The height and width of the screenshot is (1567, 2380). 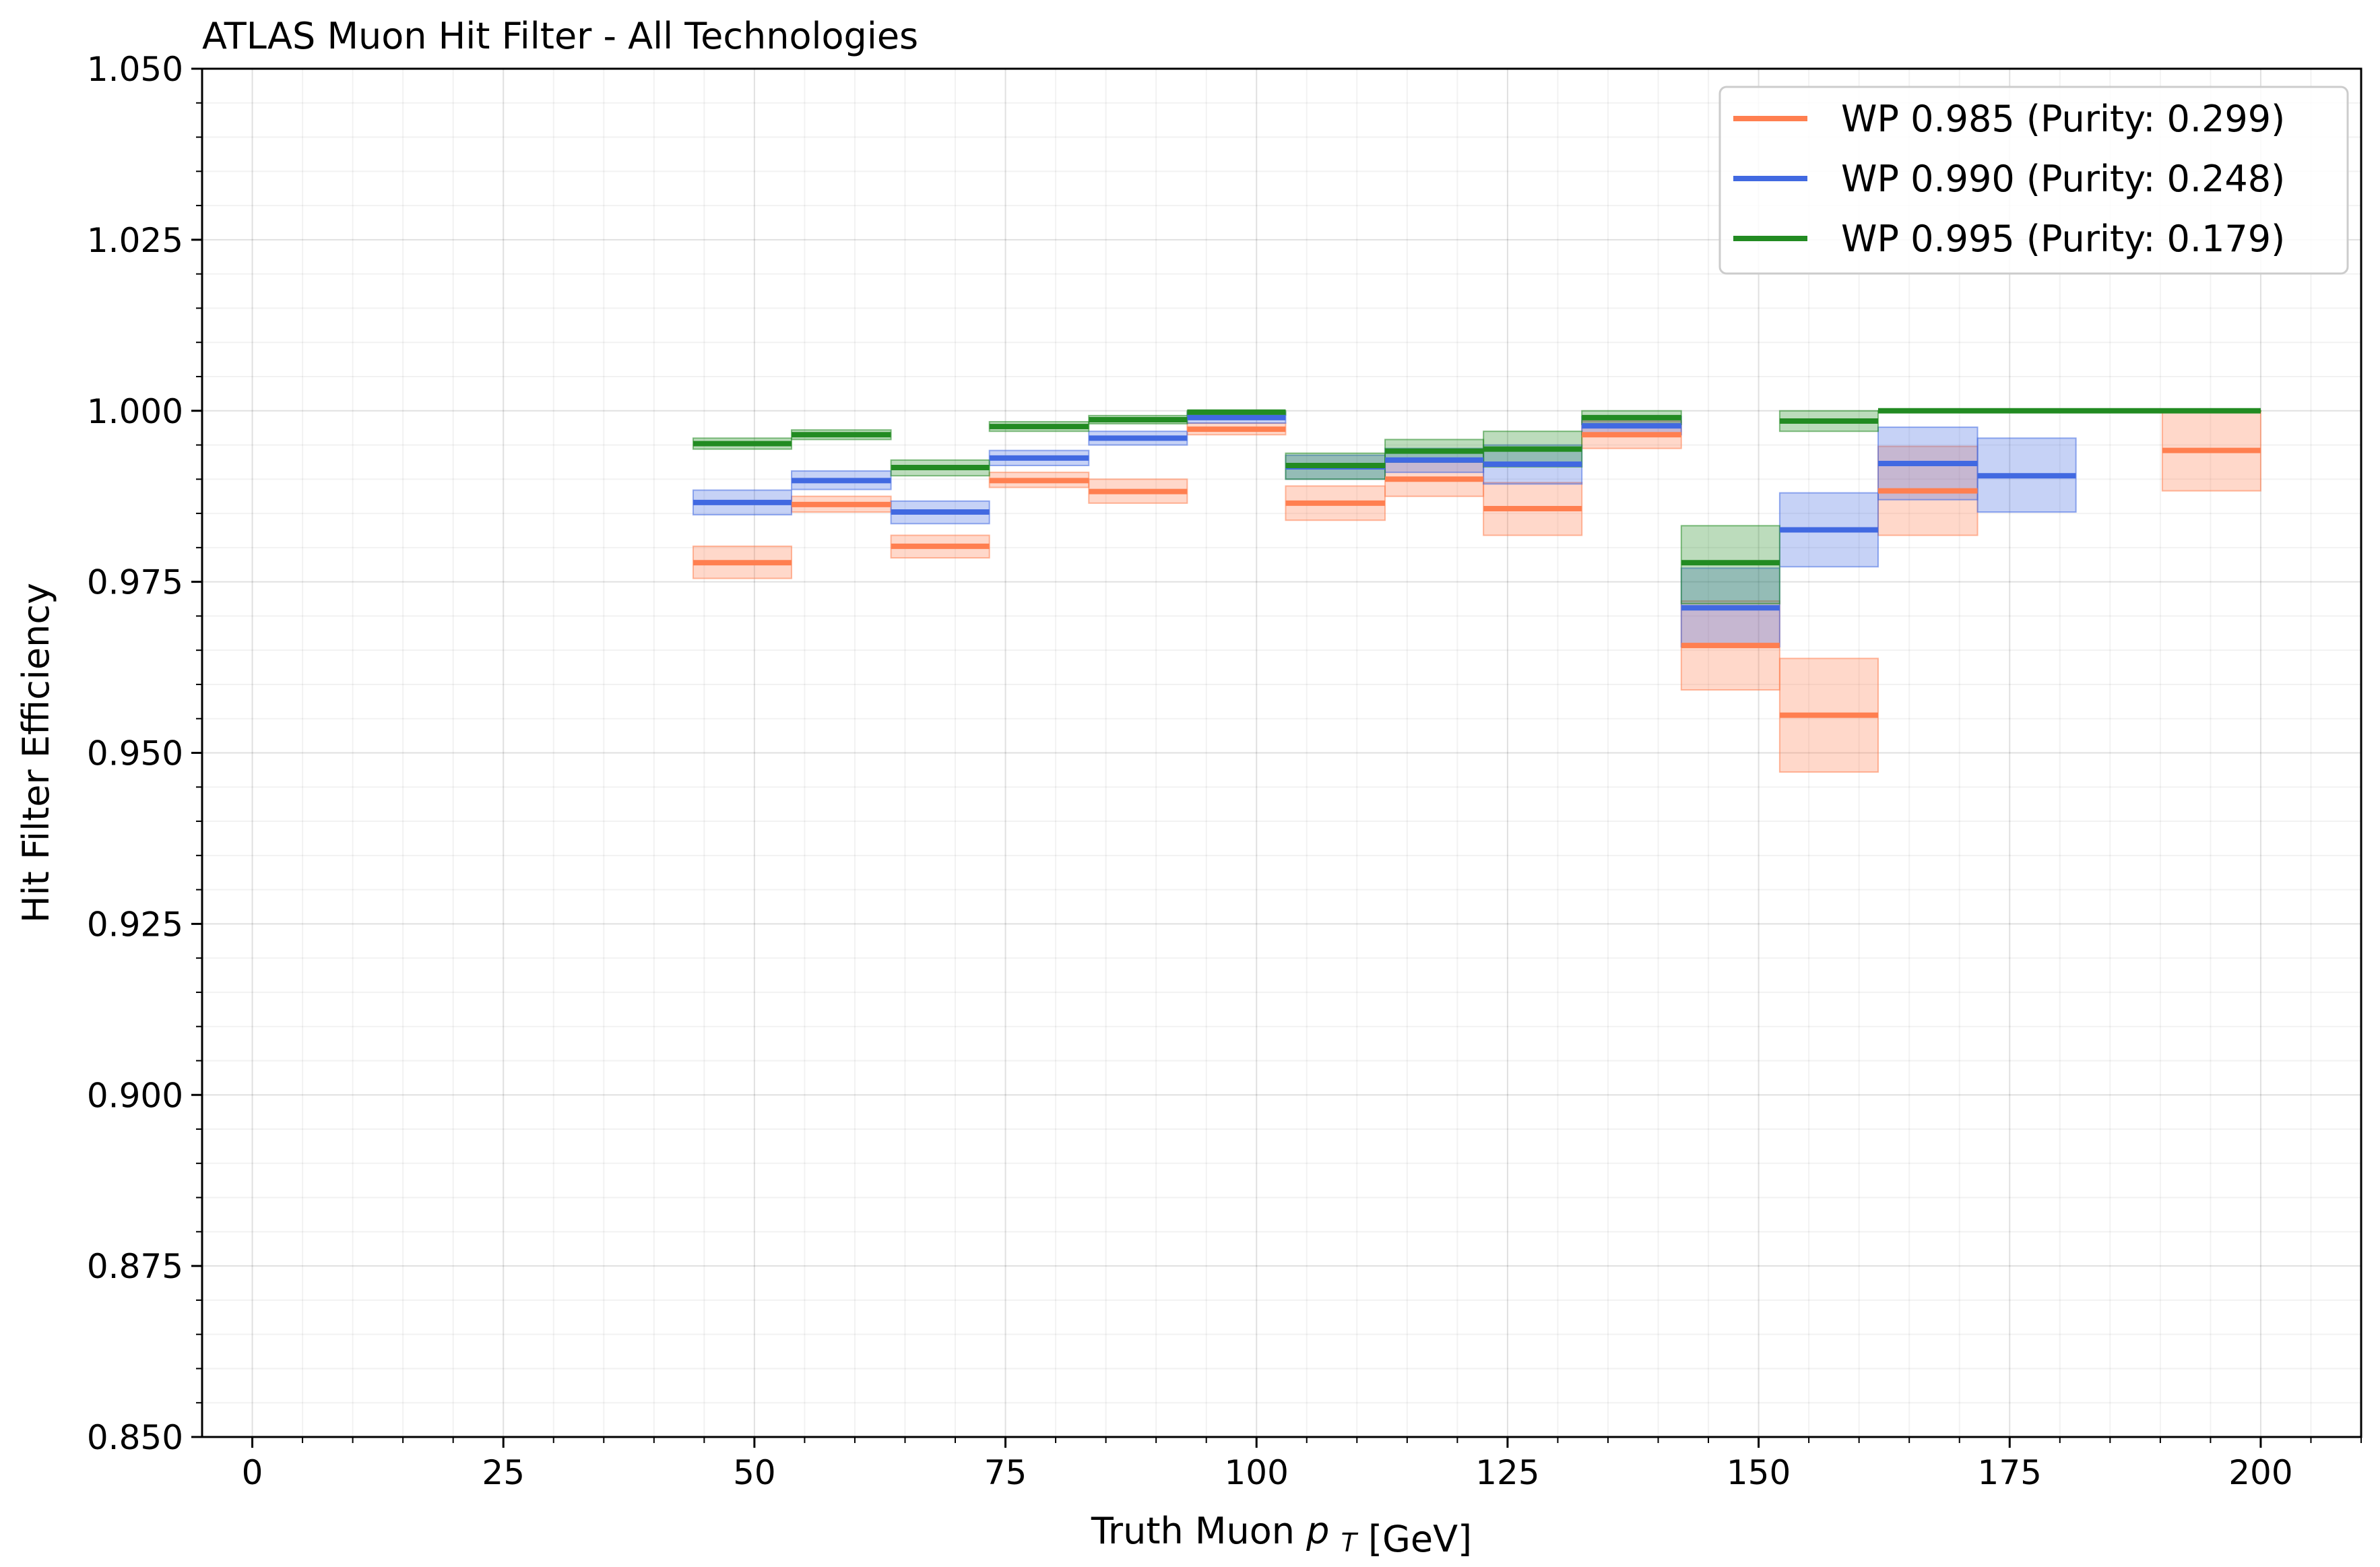 I want to click on x-axis-label-unit: [GeV], so click(x=1420, y=1539).